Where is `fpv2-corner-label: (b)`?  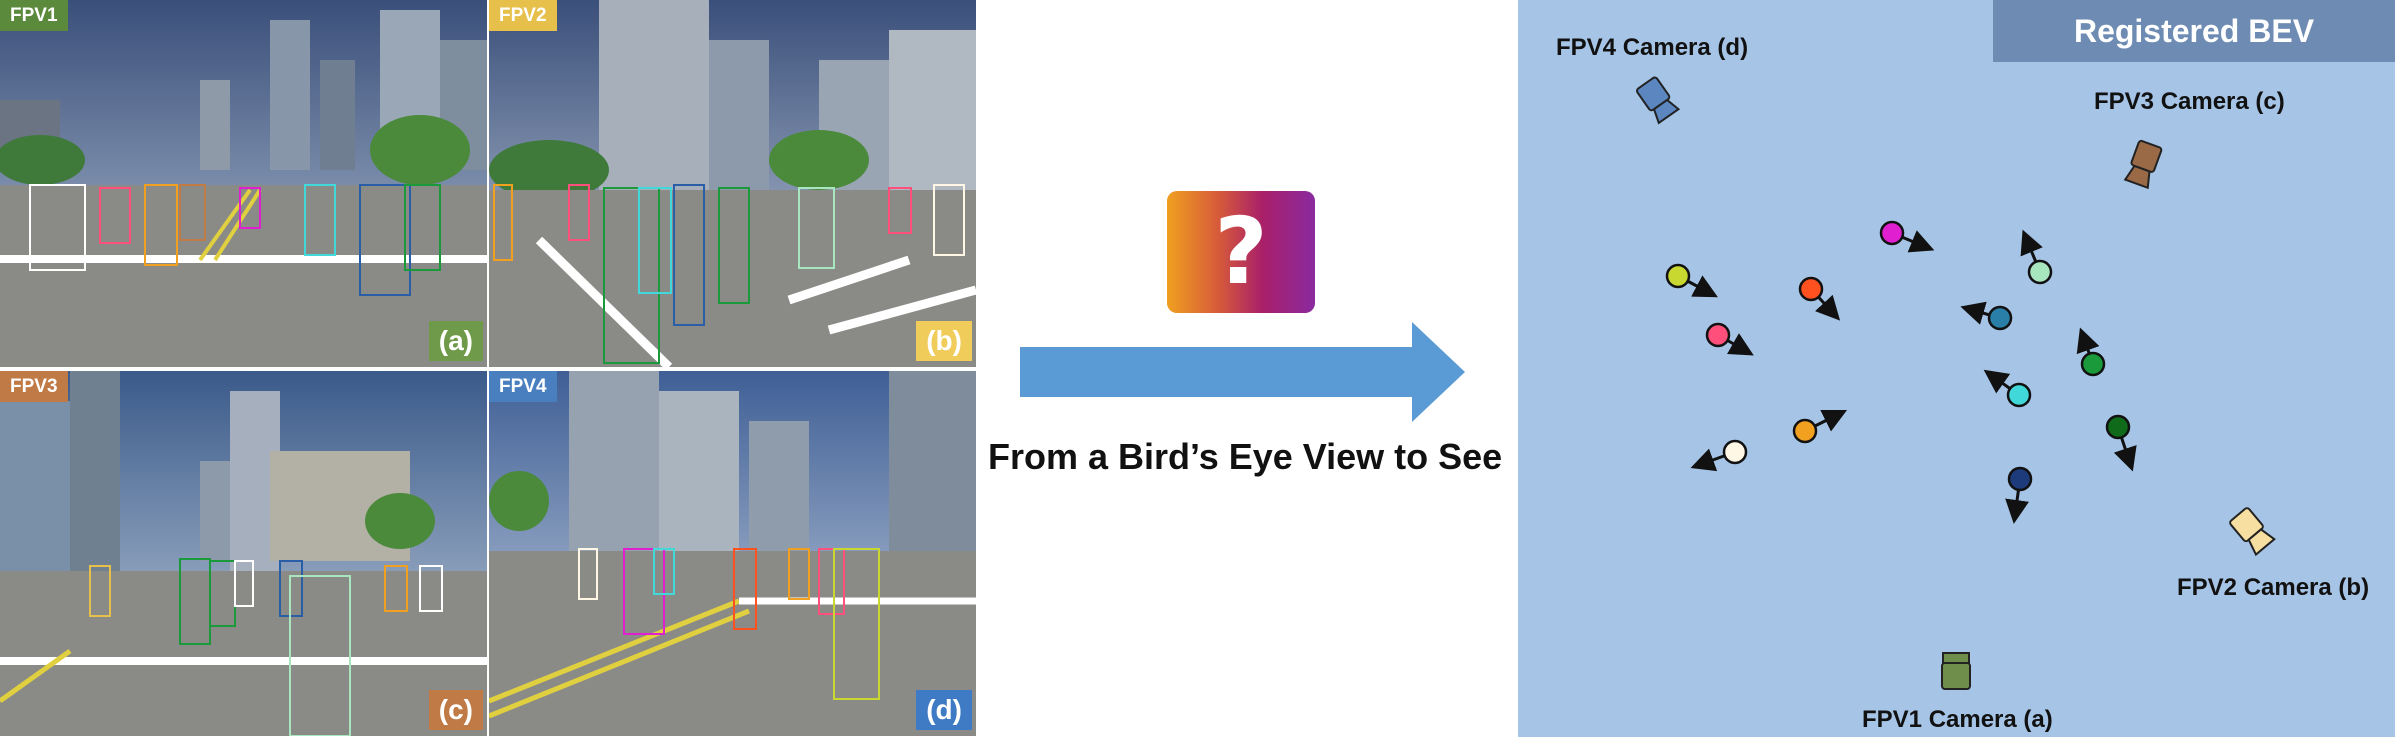
fpv2-corner-label: (b) is located at coordinates (944, 341).